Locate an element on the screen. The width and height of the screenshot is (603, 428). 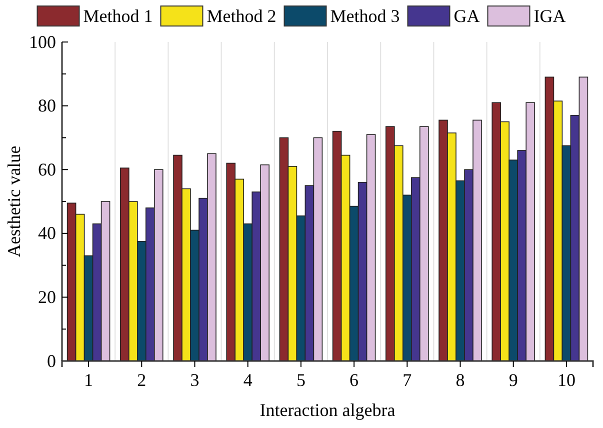
y-tick-label: 60 is located at coordinates (47, 169).